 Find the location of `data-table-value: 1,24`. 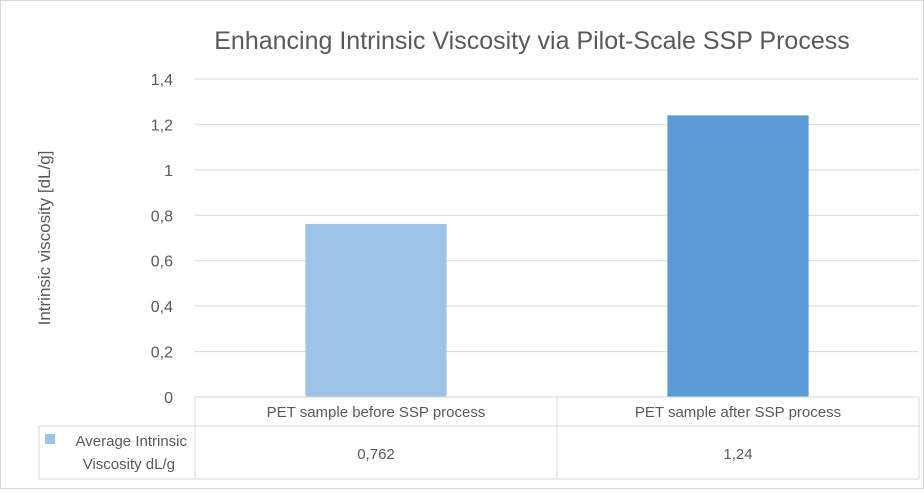

data-table-value: 1,24 is located at coordinates (737, 454).